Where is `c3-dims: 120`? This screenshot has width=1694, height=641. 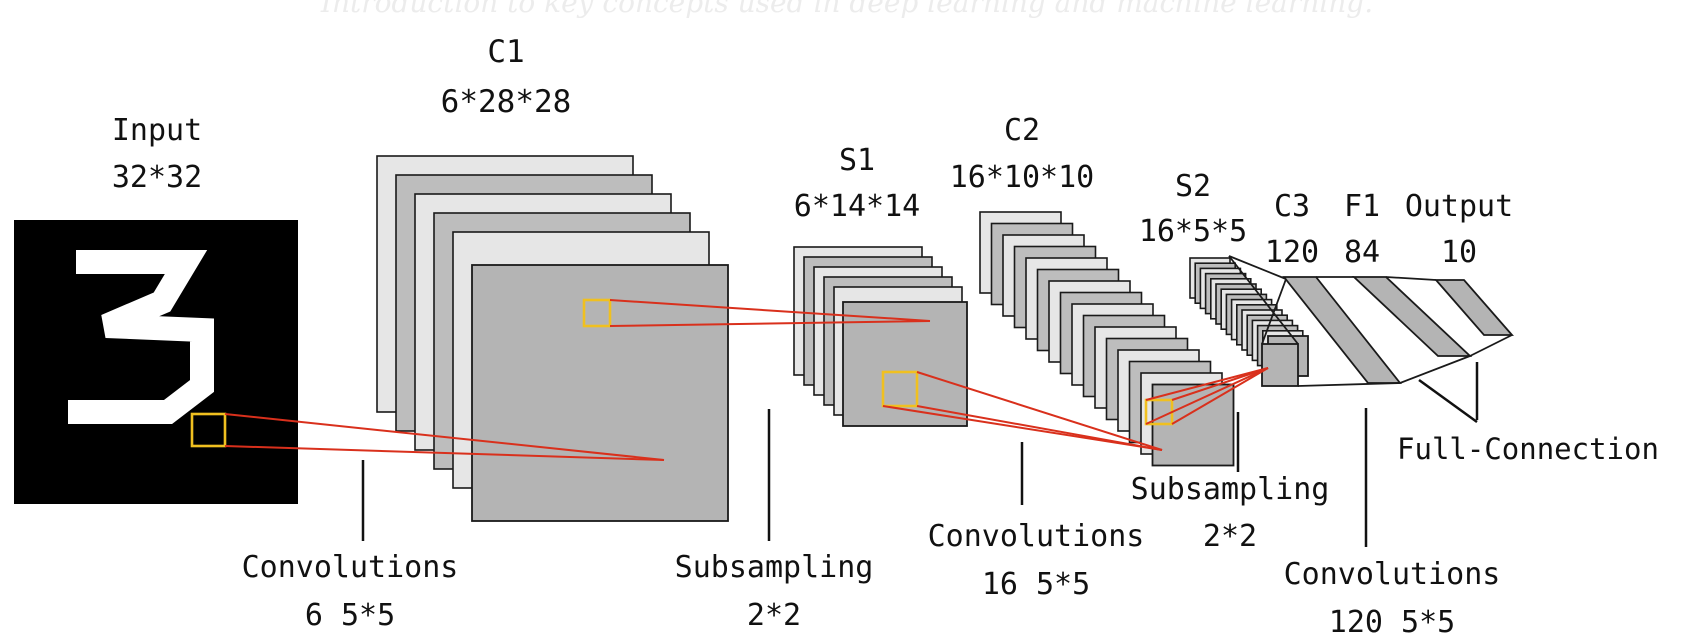 c3-dims: 120 is located at coordinates (1292, 252).